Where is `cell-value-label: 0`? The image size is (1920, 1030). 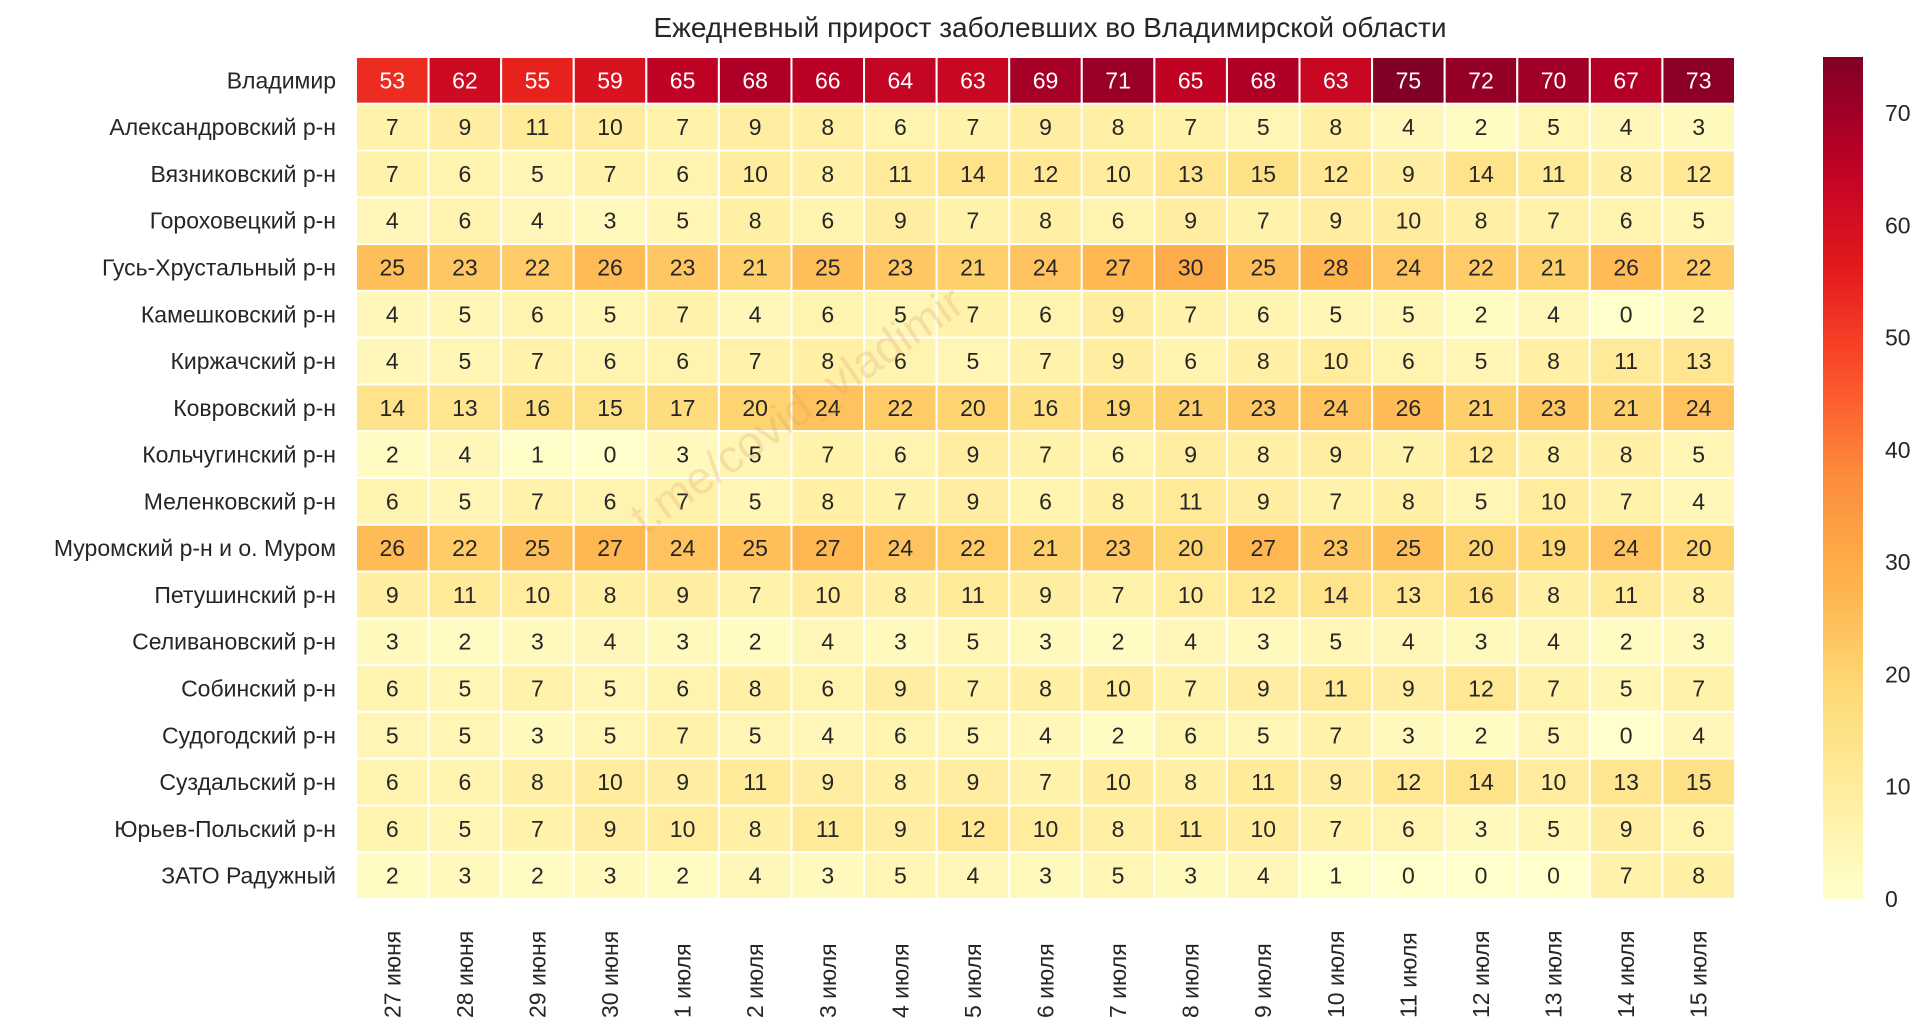
cell-value-label: 0 is located at coordinates (1553, 876).